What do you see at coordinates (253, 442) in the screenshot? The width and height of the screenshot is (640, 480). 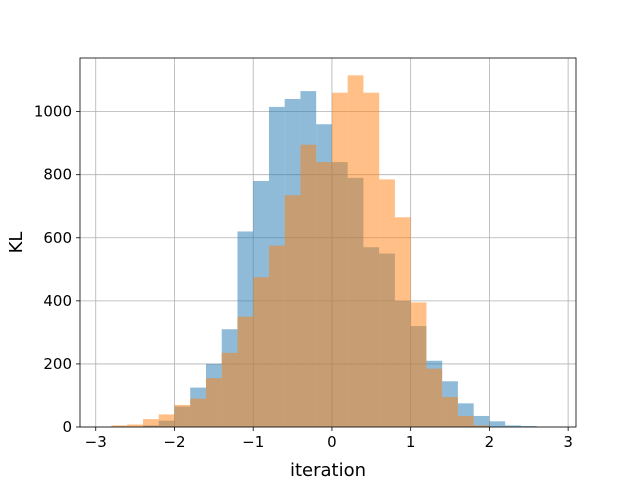 I see `x-tick-label: −1` at bounding box center [253, 442].